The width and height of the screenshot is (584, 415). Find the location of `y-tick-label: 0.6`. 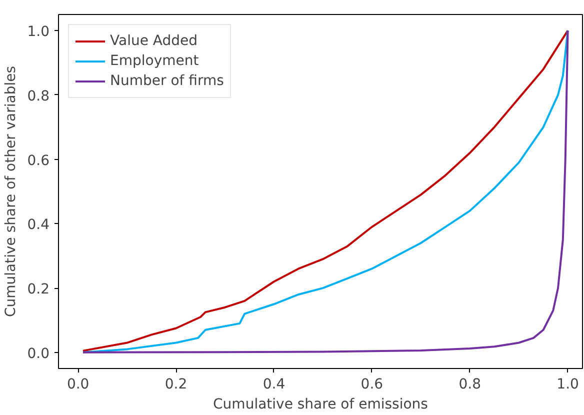

y-tick-label: 0.6 is located at coordinates (38, 160).